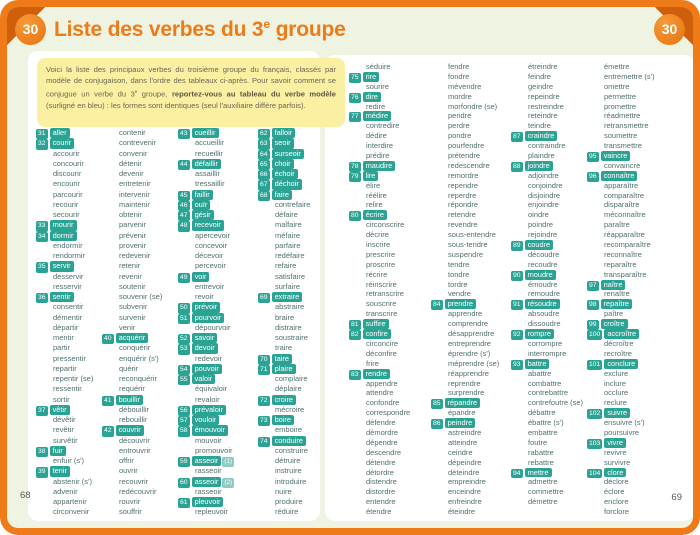 This screenshot has height=535, width=700. What do you see at coordinates (622, 432) in the screenshot?
I see `verb-entry: poursuivre` at bounding box center [622, 432].